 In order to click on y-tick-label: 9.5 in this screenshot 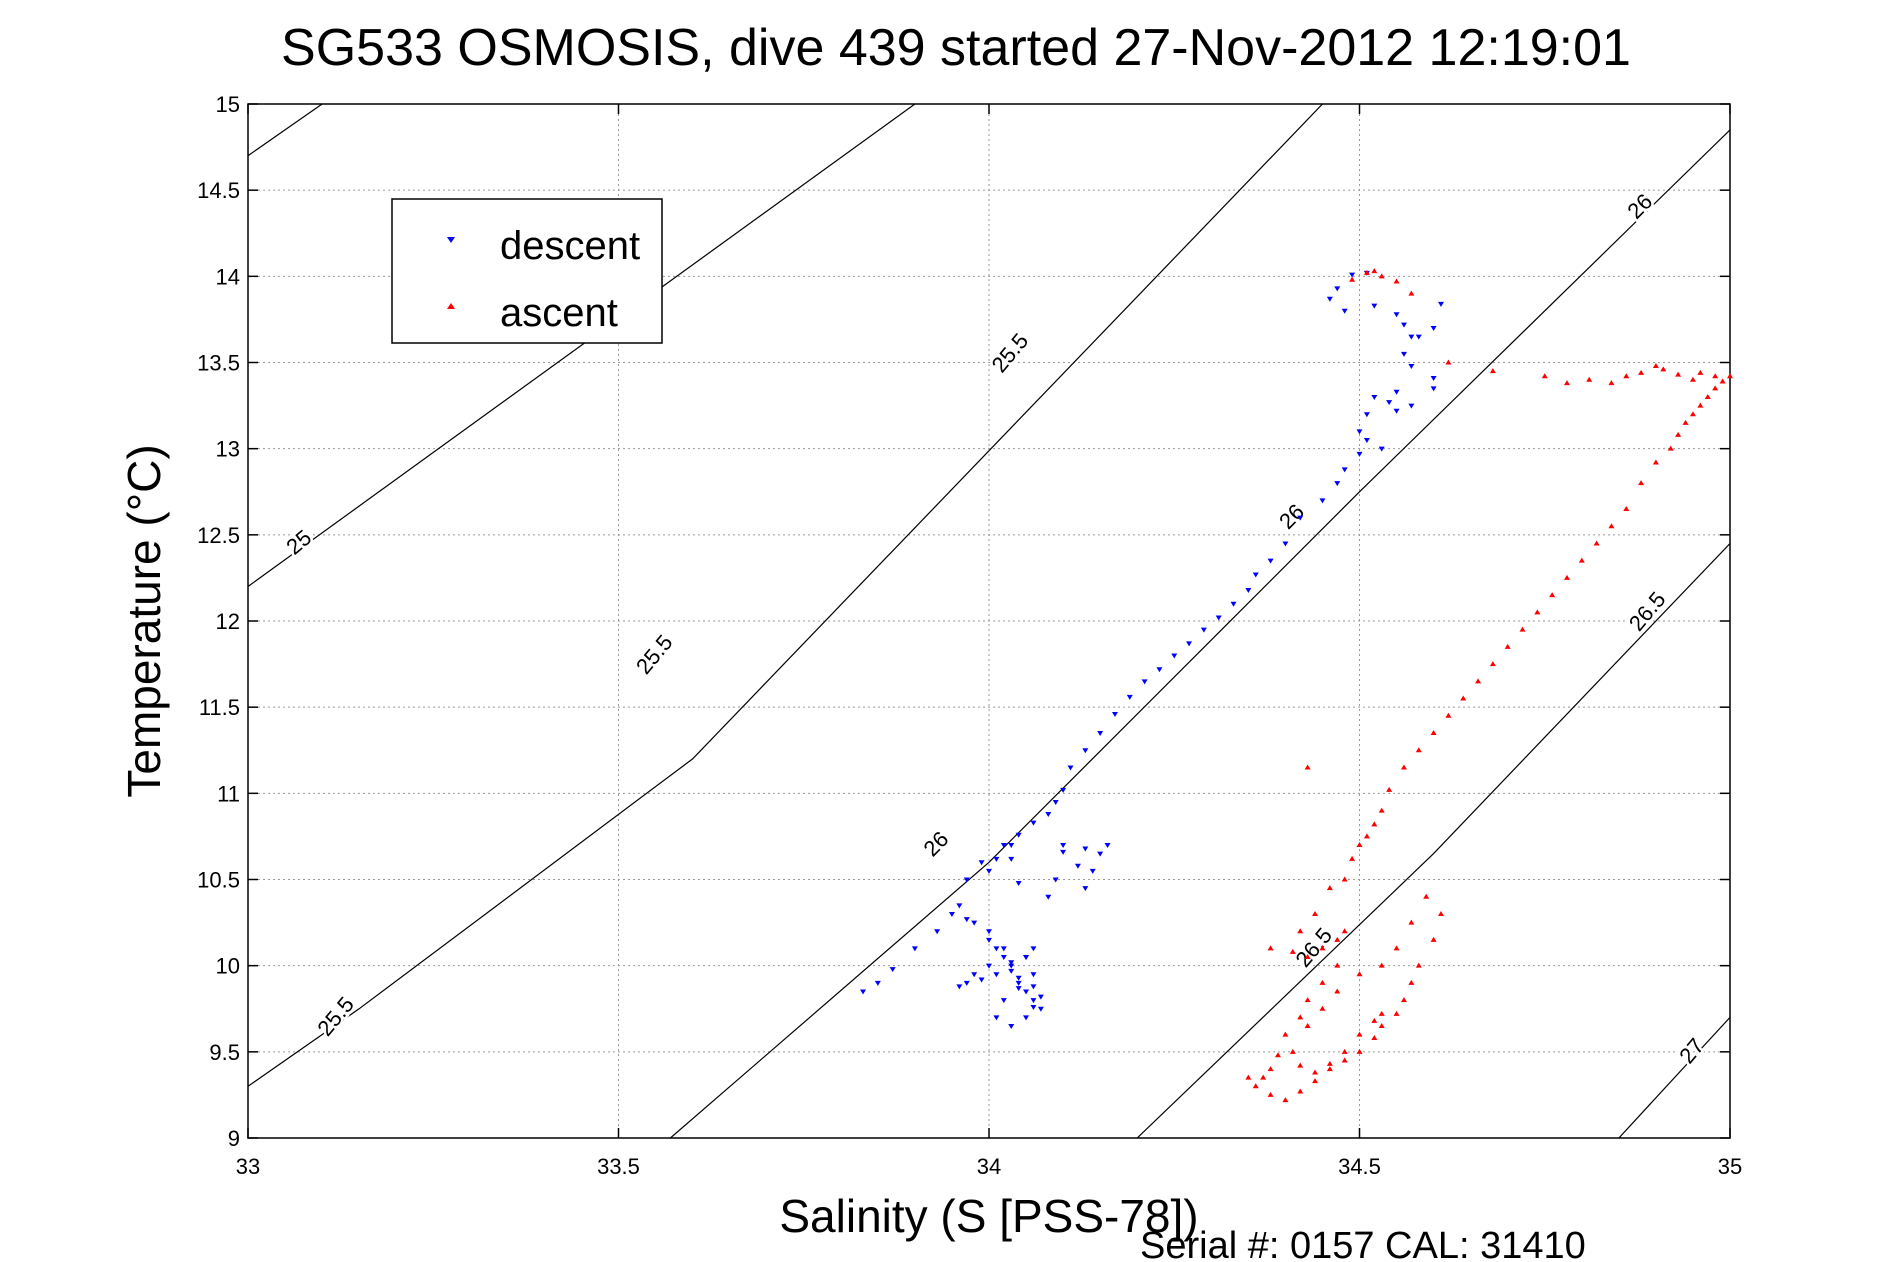, I will do `click(224, 1052)`.